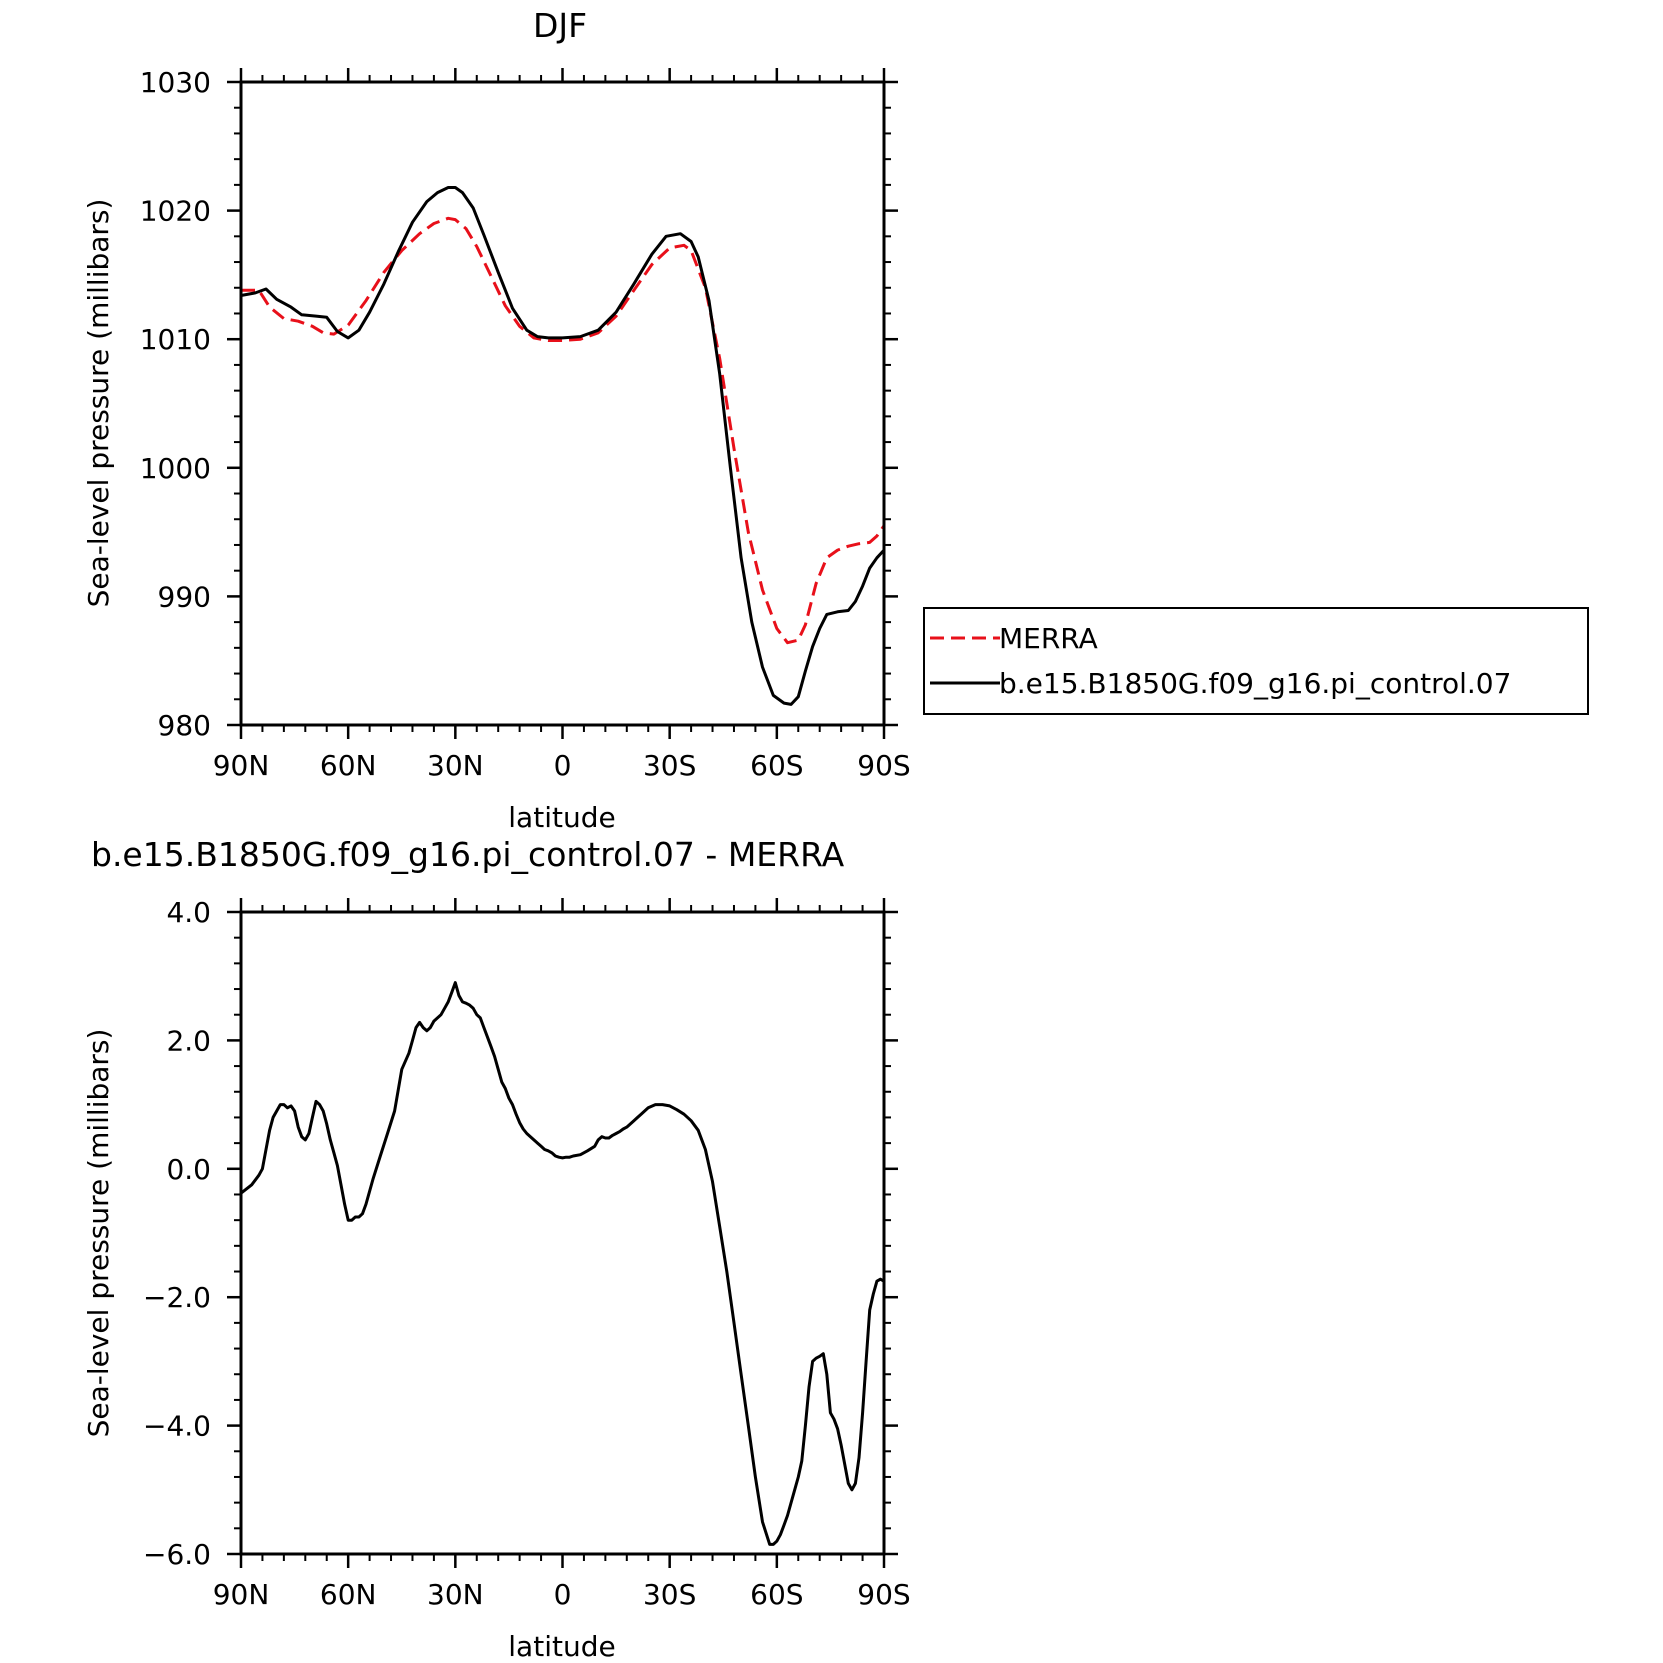  I want to click on top-panel-title: DJF, so click(560, 25).